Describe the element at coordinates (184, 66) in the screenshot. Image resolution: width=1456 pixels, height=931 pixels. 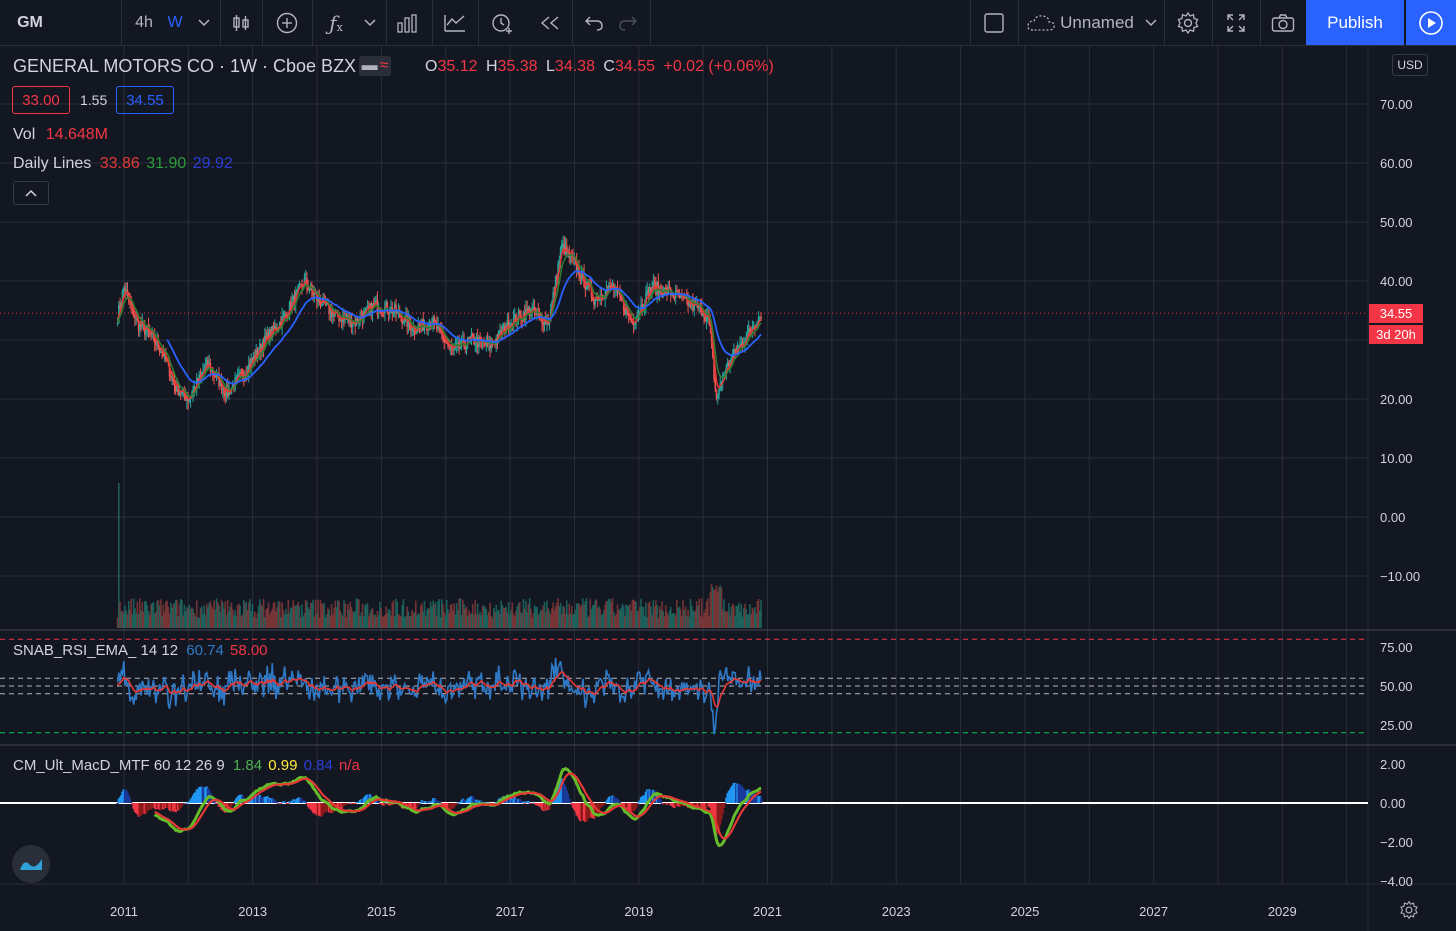
I see `chart-legend-title: GENERAL MOTORS CO · 1W · Cboe BZX` at that location.